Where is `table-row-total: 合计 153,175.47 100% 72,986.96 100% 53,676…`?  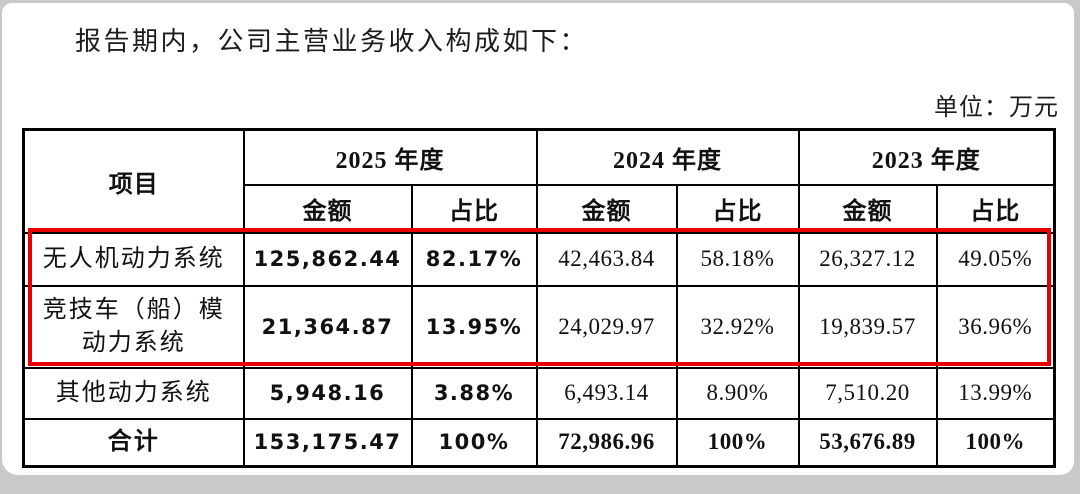
table-row-total: 合计 153,175.47 100% 72,986.96 100% 53,676… is located at coordinates (539, 442).